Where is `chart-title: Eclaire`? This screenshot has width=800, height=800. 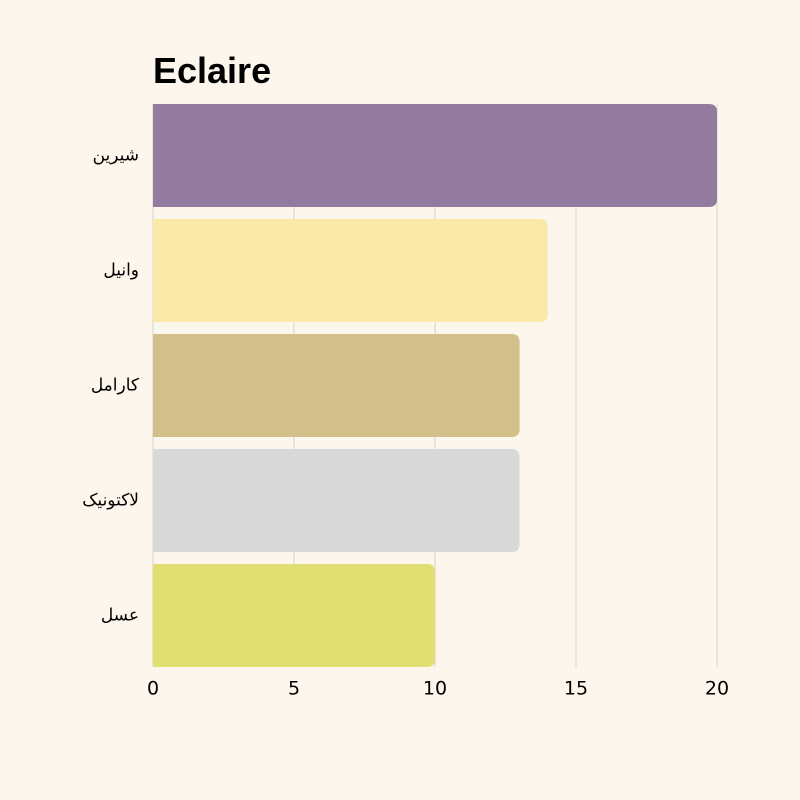
chart-title: Eclaire is located at coordinates (212, 70).